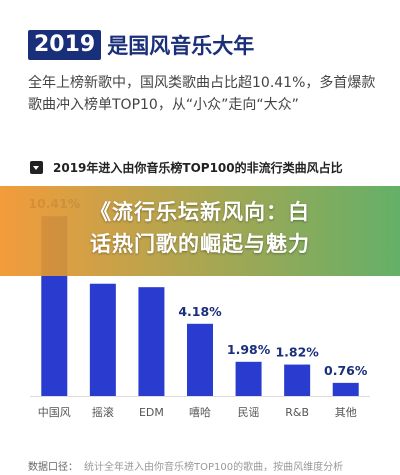 The image size is (400, 475). What do you see at coordinates (200, 311) in the screenshot?
I see `data-label-3: 4.18%` at bounding box center [200, 311].